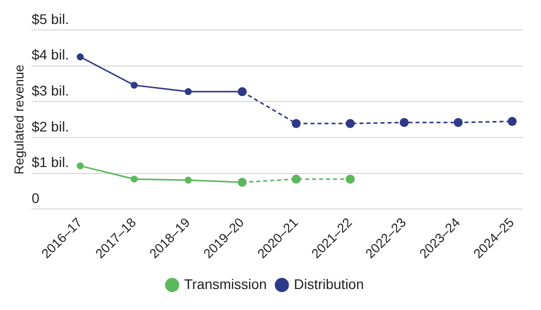 The image size is (541, 310). What do you see at coordinates (18, 119) in the screenshot?
I see `y-axis-title: Regulated revenue` at bounding box center [18, 119].